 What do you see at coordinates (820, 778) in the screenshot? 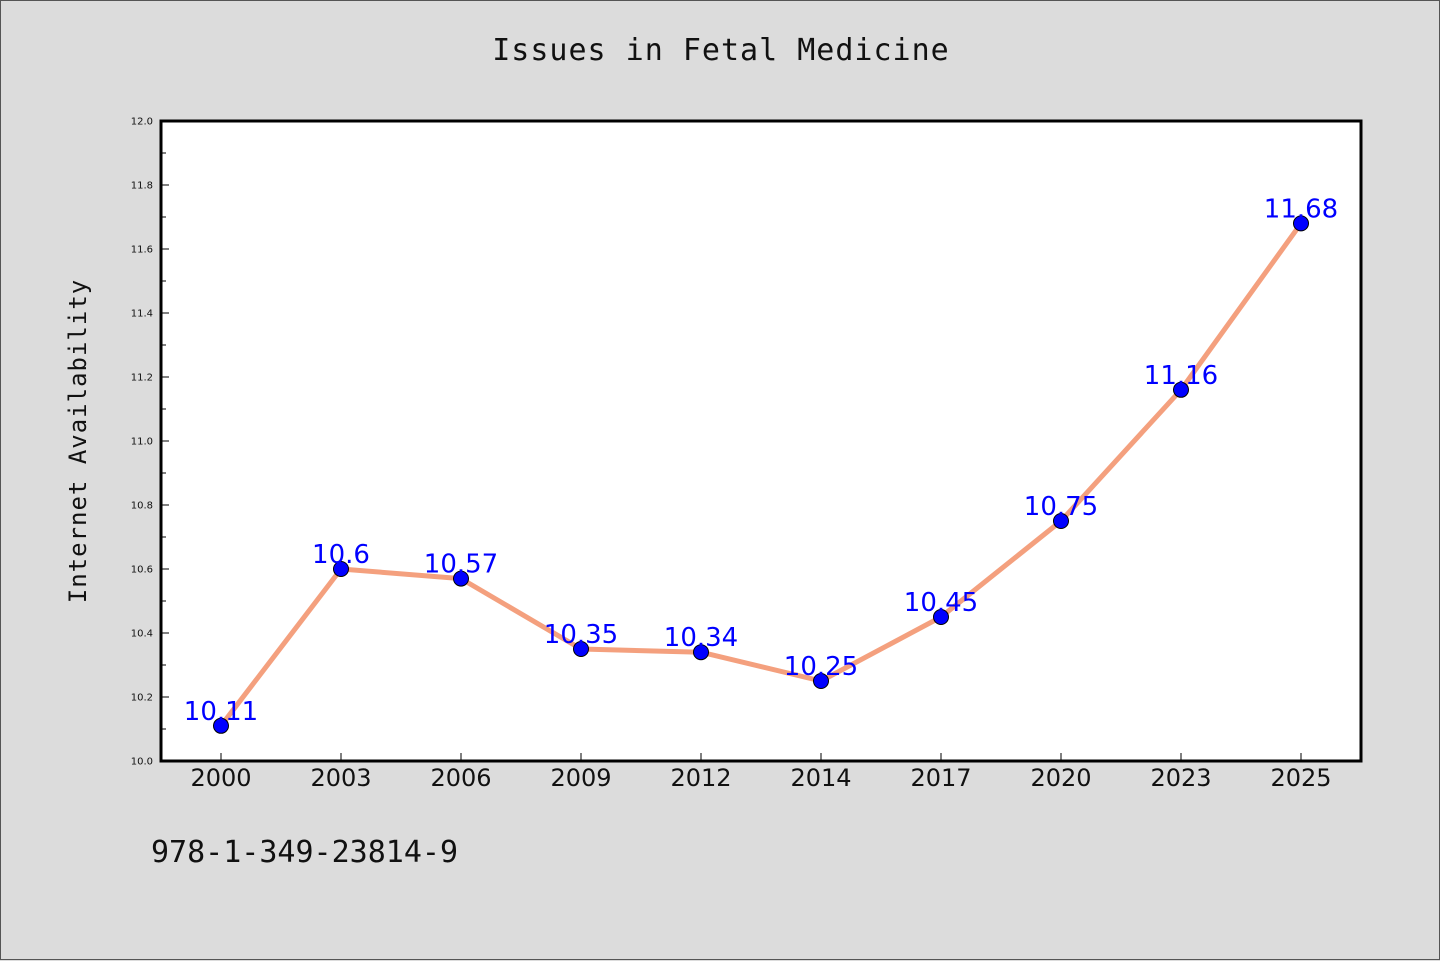
I see `x-tick-label: 2014` at bounding box center [820, 778].